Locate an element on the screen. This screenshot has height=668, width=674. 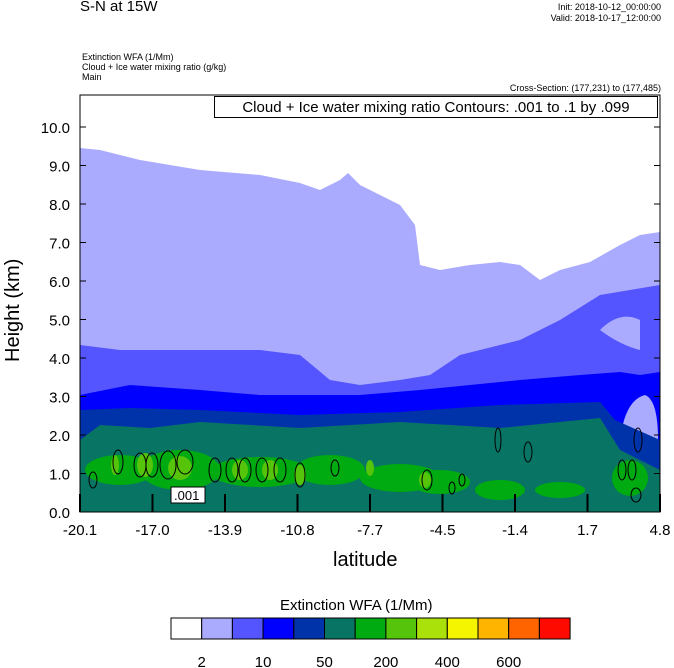
cross-section-label: Cross-Section: (177,231) to (177,485) is located at coordinates (585, 88).